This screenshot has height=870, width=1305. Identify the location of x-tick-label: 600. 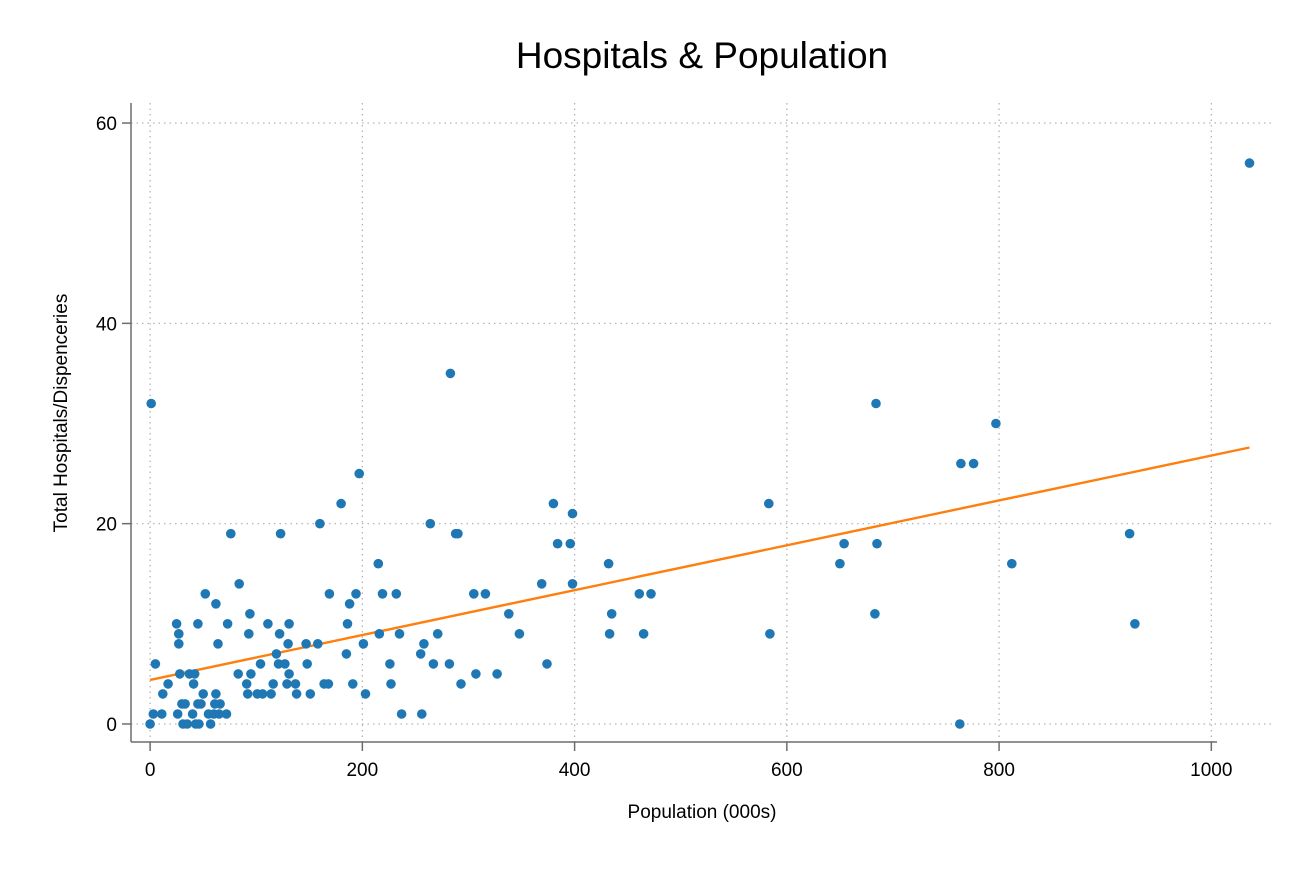
(787, 770).